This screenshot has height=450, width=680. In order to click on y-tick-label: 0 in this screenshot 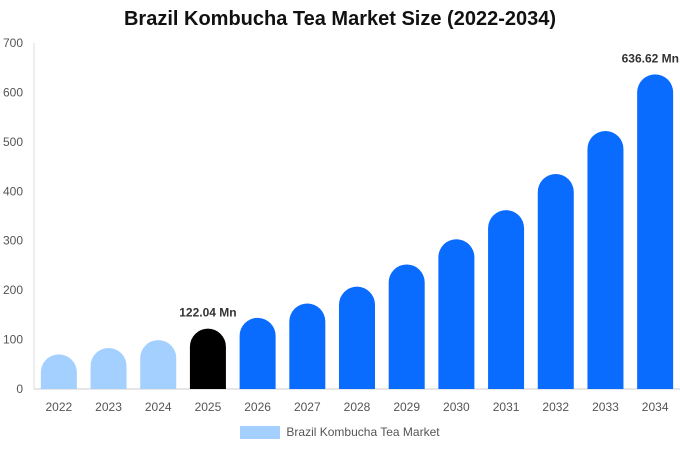, I will do `click(19, 389)`.